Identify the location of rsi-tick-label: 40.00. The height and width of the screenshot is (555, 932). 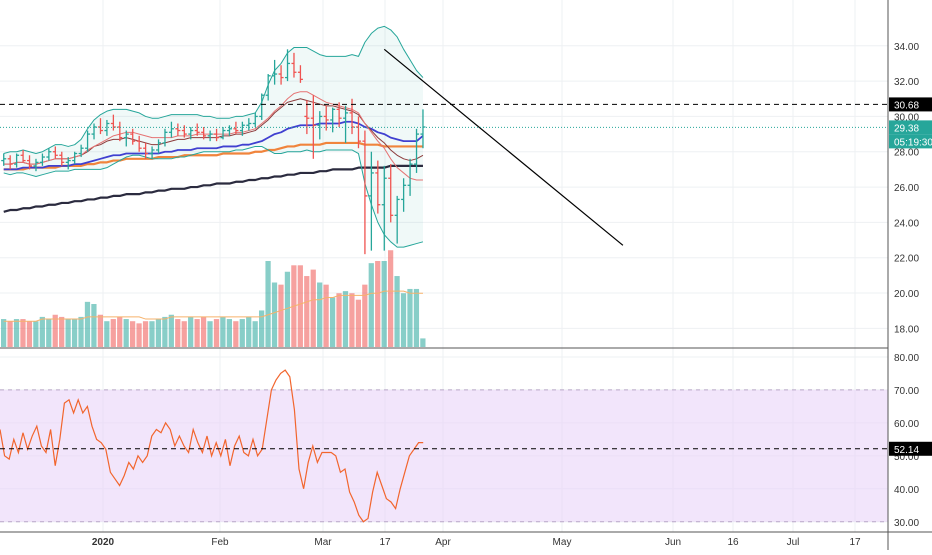
(906, 490).